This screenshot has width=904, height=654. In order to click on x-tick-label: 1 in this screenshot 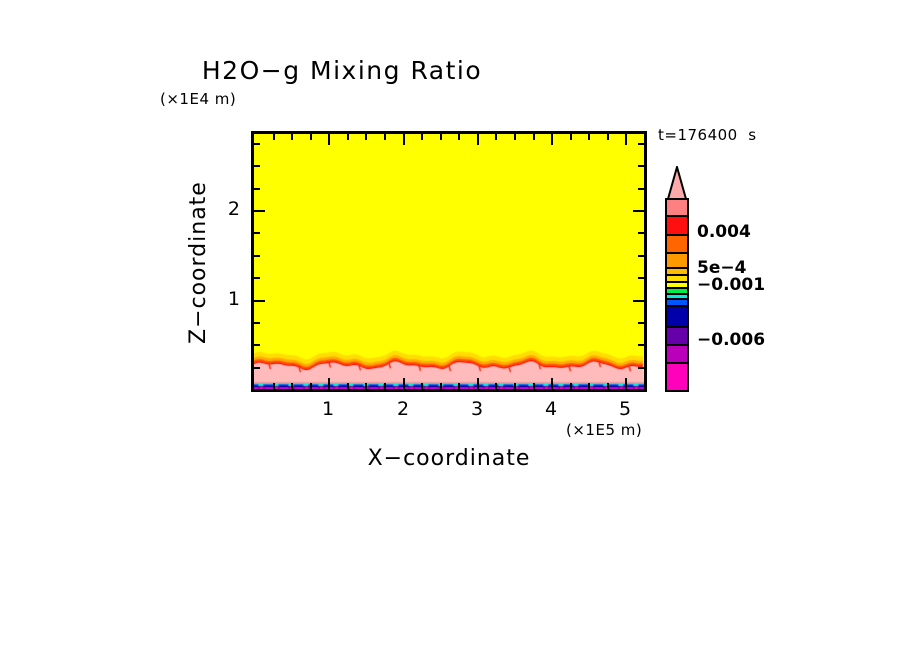, I will do `click(328, 409)`.